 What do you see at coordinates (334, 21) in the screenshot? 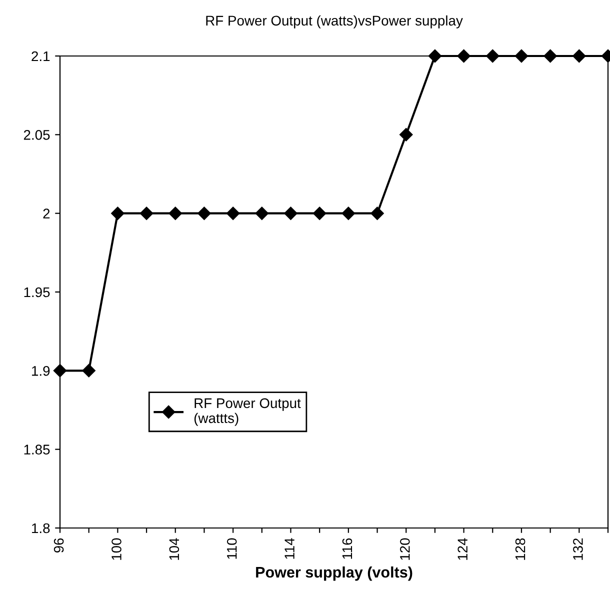
I see `chart-title: RF Power Output (watts)vsPower supplay` at bounding box center [334, 21].